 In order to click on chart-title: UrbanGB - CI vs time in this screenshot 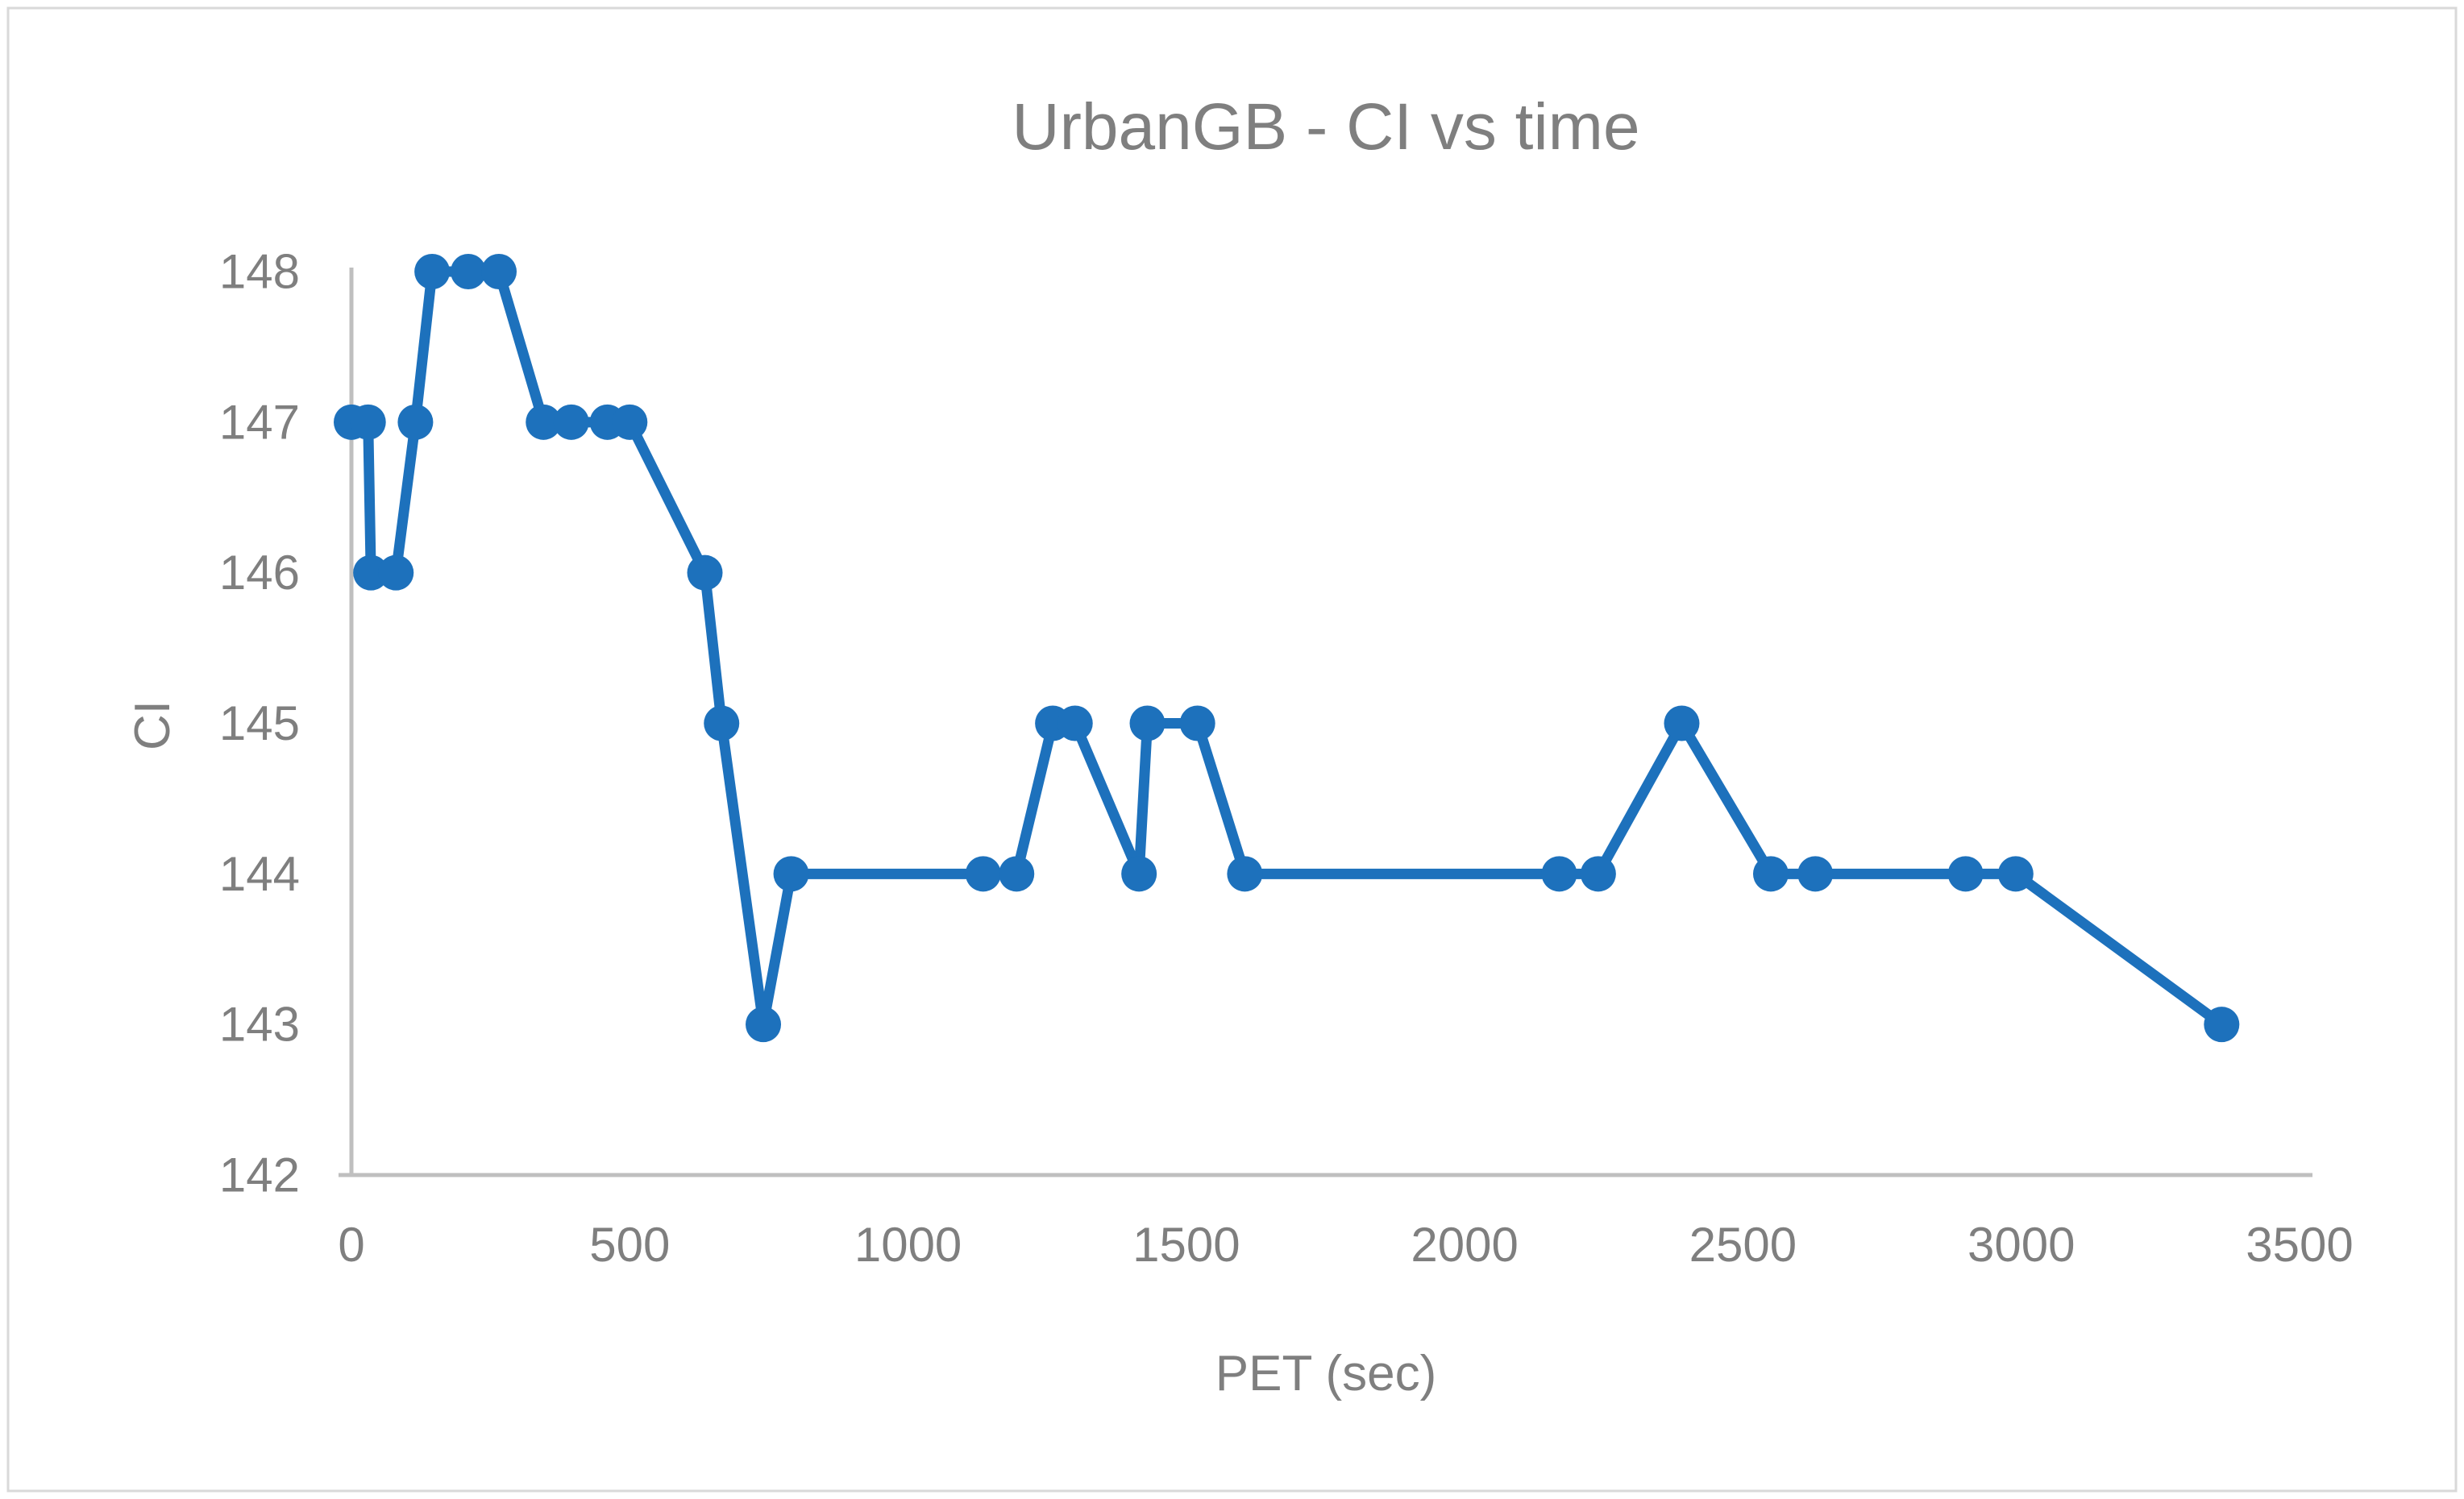, I will do `click(1326, 127)`.